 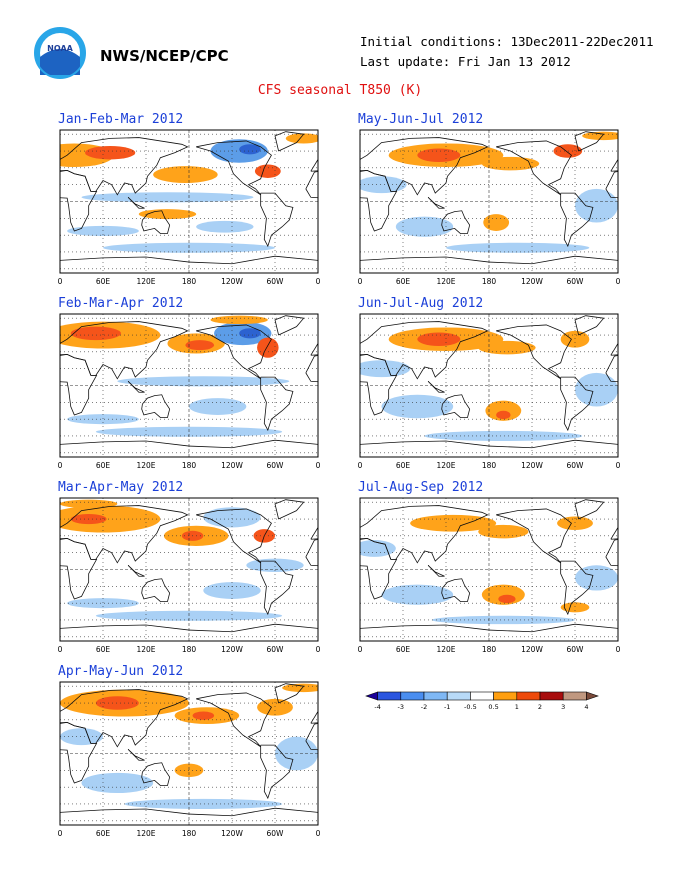 What do you see at coordinates (424, 707) in the screenshot?
I see `colorbar-tick-label: -2` at bounding box center [424, 707].